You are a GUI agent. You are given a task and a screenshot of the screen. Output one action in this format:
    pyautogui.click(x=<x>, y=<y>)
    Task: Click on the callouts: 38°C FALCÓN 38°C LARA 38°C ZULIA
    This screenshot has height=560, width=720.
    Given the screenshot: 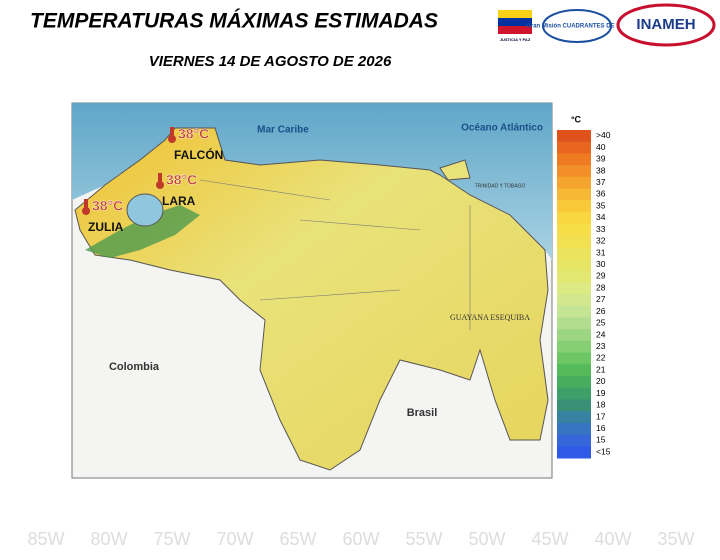 What is the action you would take?
    pyautogui.click(x=152, y=180)
    